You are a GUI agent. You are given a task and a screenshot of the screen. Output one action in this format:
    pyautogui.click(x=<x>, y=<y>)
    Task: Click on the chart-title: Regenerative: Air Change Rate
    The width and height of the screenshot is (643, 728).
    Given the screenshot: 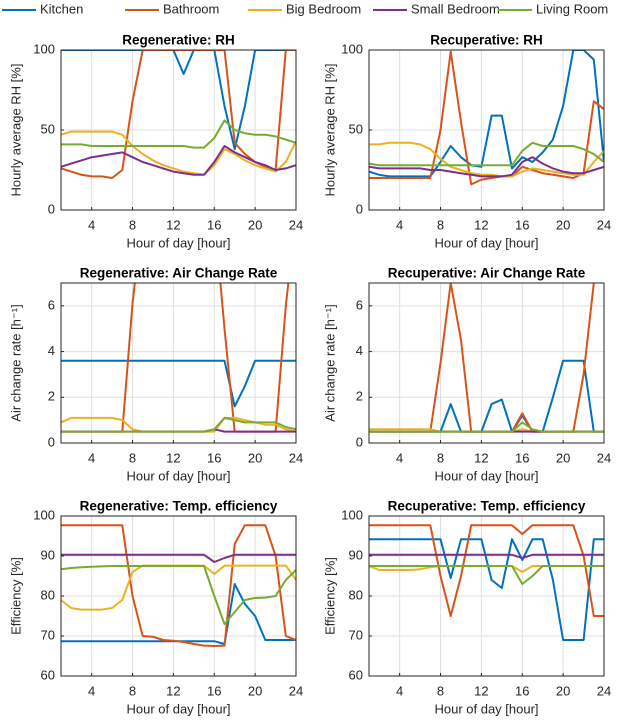 What is the action you would take?
    pyautogui.click(x=179, y=273)
    